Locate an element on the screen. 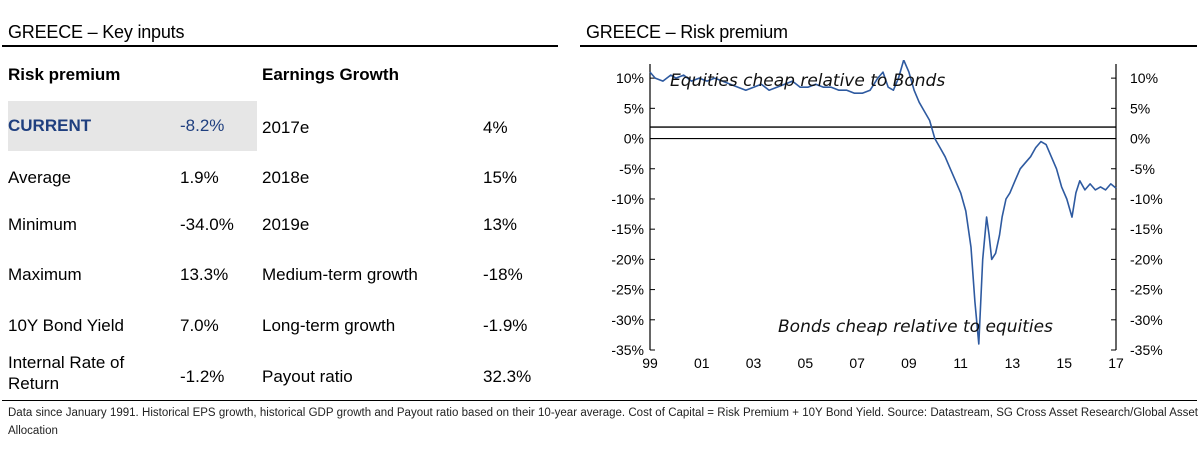 The image size is (1200, 459). y-tick-label-left: -35% is located at coordinates (627, 350).